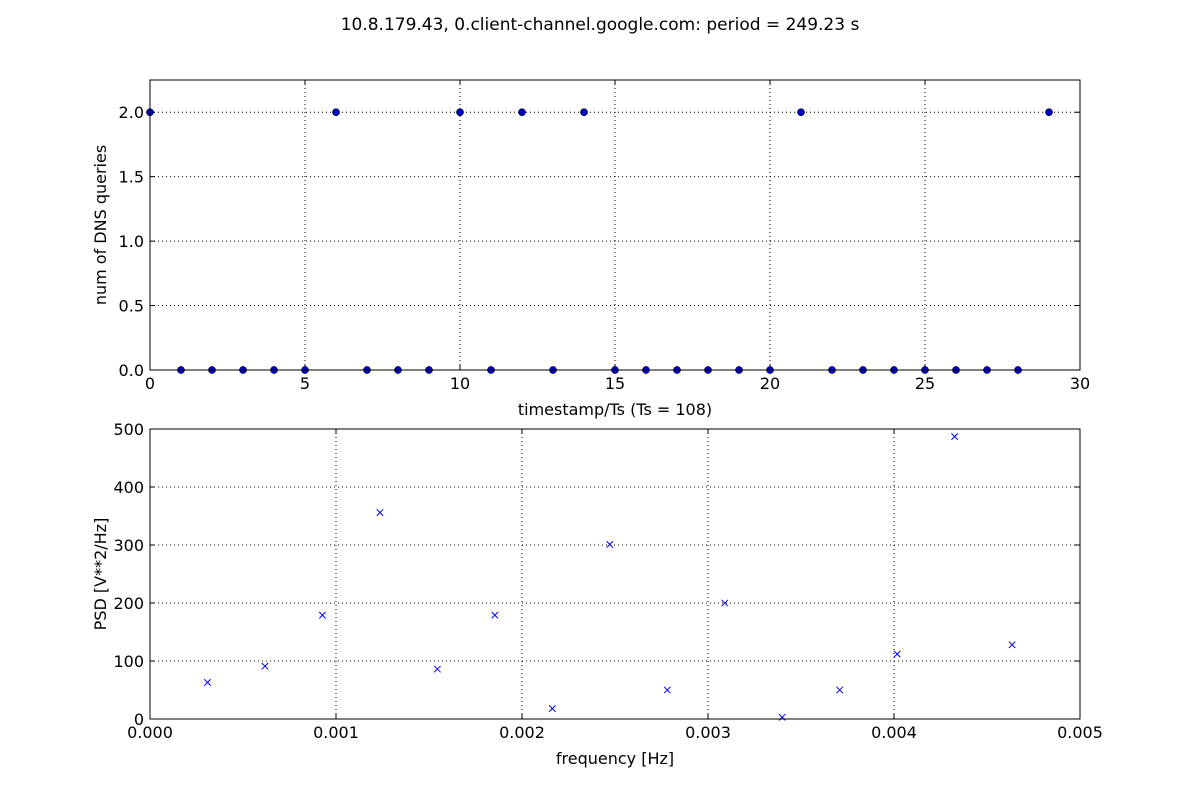  What do you see at coordinates (894, 732) in the screenshot?
I see `x-tick-label: 0.004` at bounding box center [894, 732].